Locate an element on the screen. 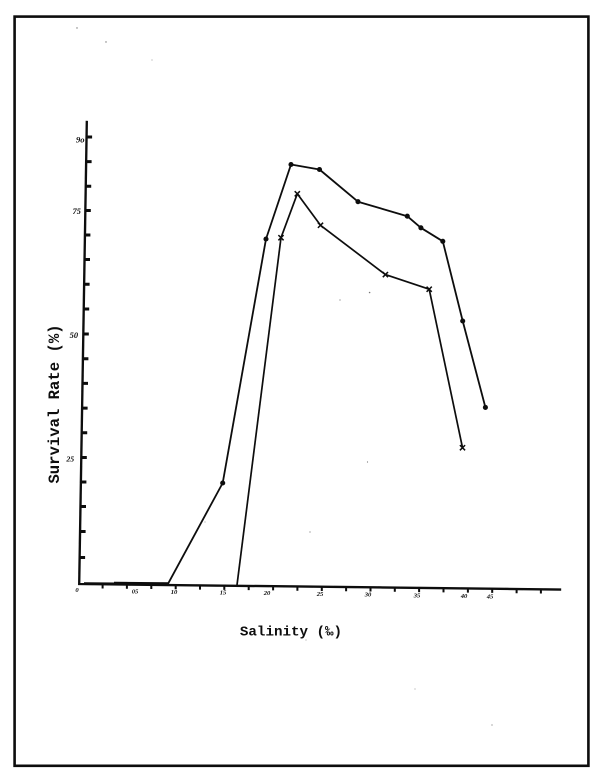 The image size is (600, 780). svg-text: 15 is located at coordinates (223, 593).